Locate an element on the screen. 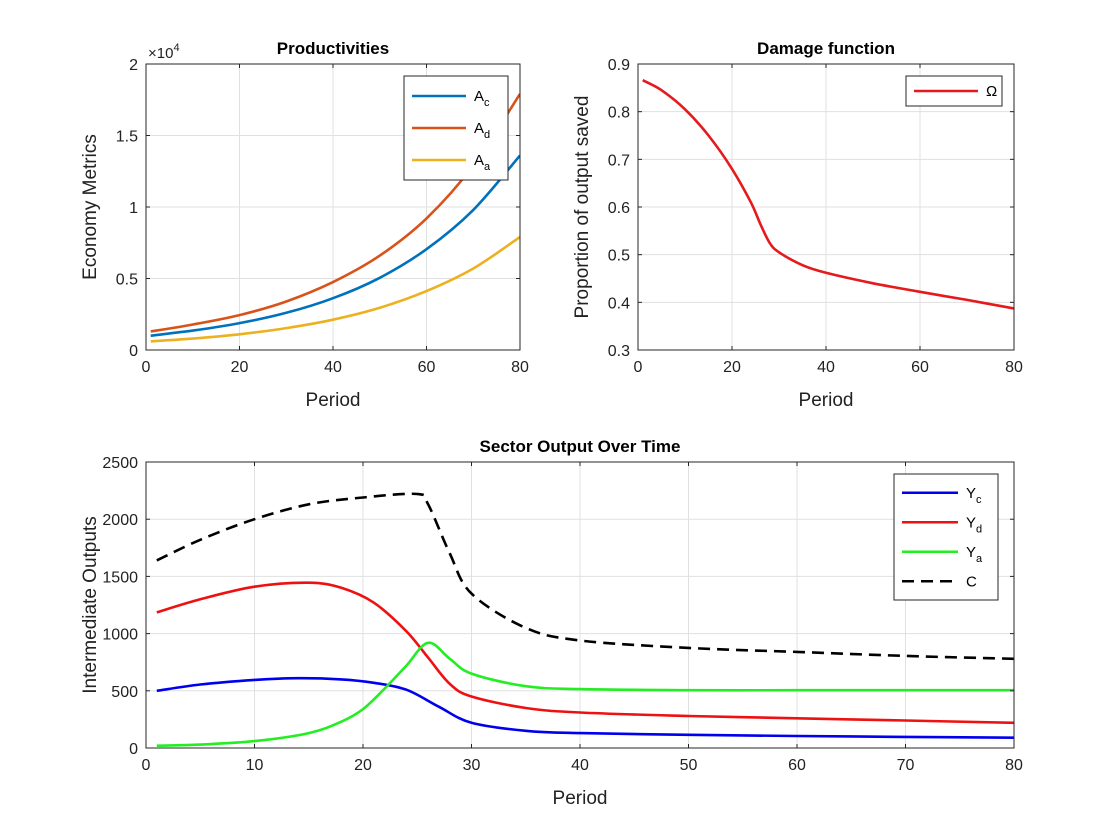  series-line-ya is located at coordinates (585, 694).